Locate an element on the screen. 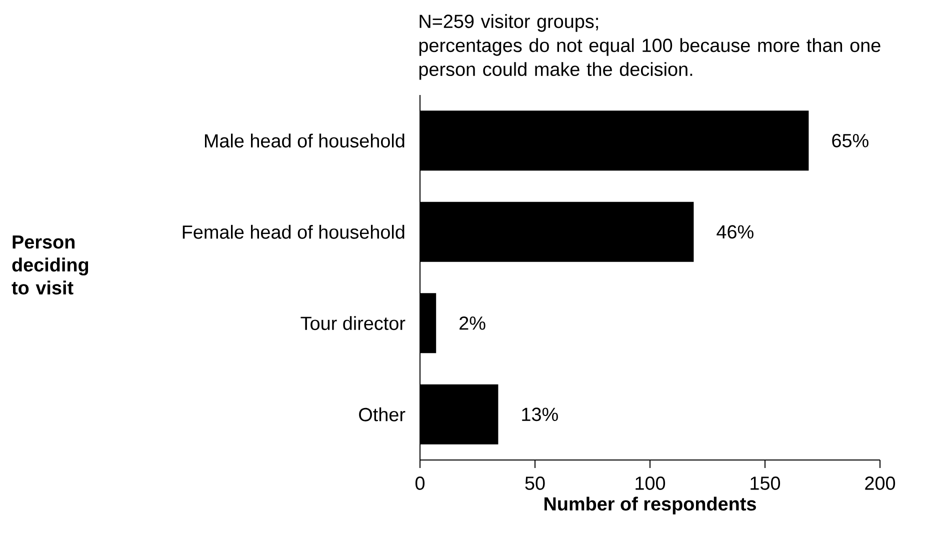 Image resolution: width=932 pixels, height=550 pixels. annotation: 65% is located at coordinates (850, 141).